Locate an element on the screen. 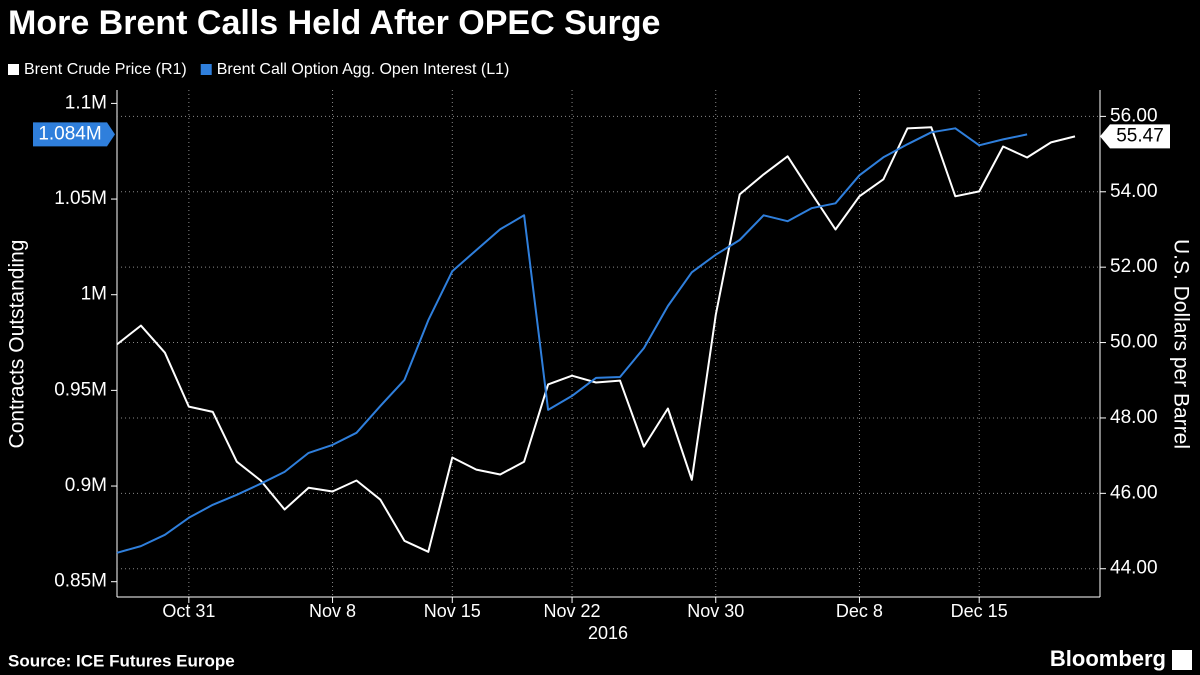 The height and width of the screenshot is (675, 1200). y-tick-label: 0.95M is located at coordinates (80, 389).